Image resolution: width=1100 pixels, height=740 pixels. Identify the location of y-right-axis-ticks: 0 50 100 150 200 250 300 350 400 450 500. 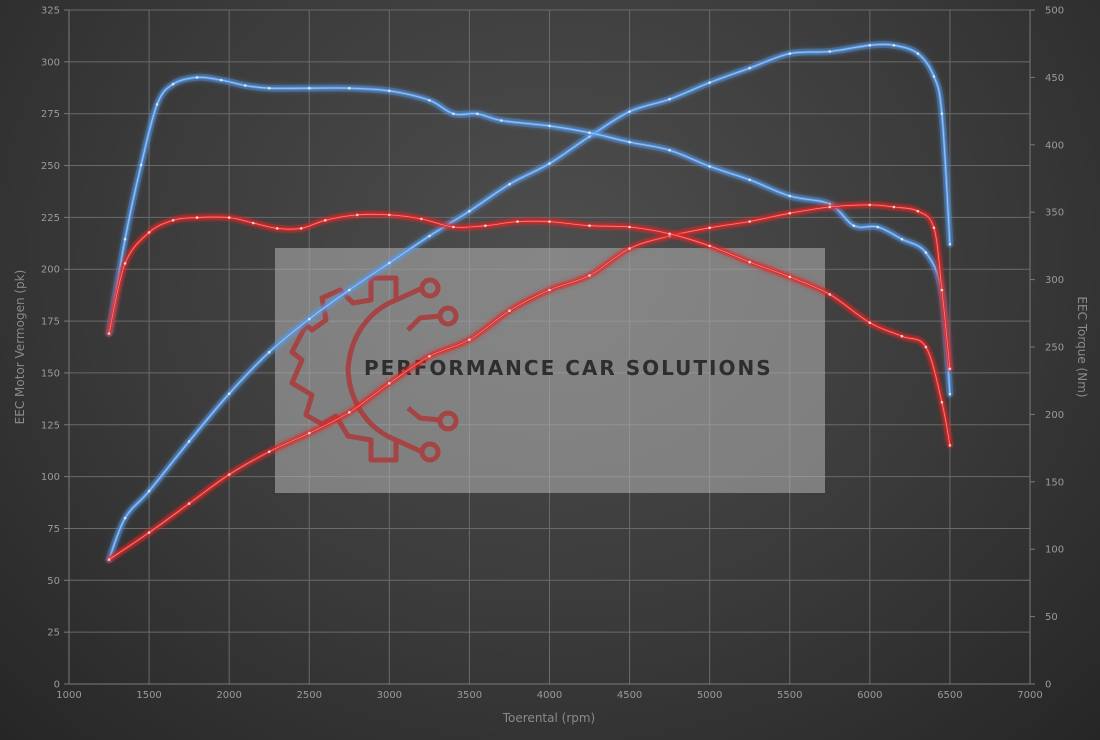
(1047, 348).